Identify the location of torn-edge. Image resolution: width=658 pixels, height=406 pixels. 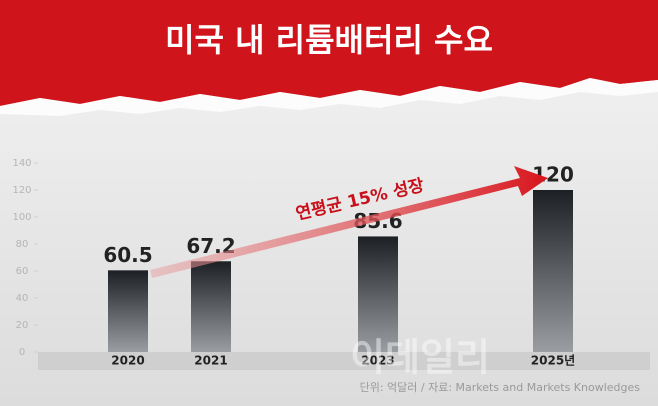
(329, 97).